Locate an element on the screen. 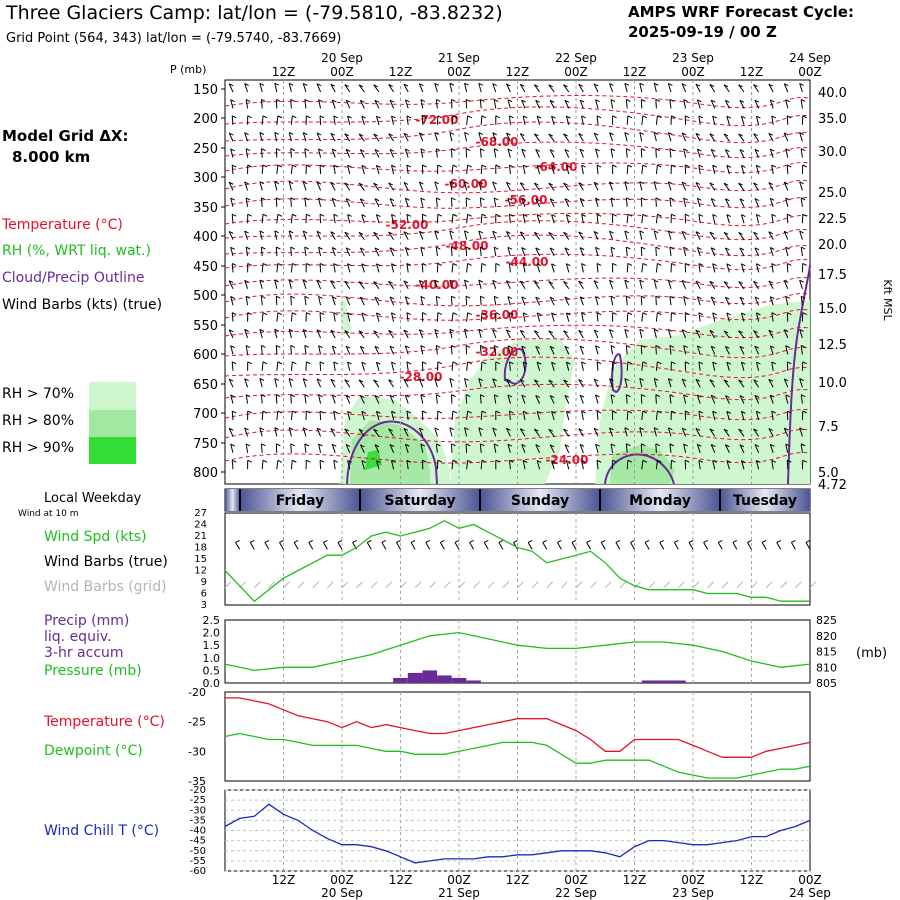  wind-barb-grid is located at coordinates (359, 585).